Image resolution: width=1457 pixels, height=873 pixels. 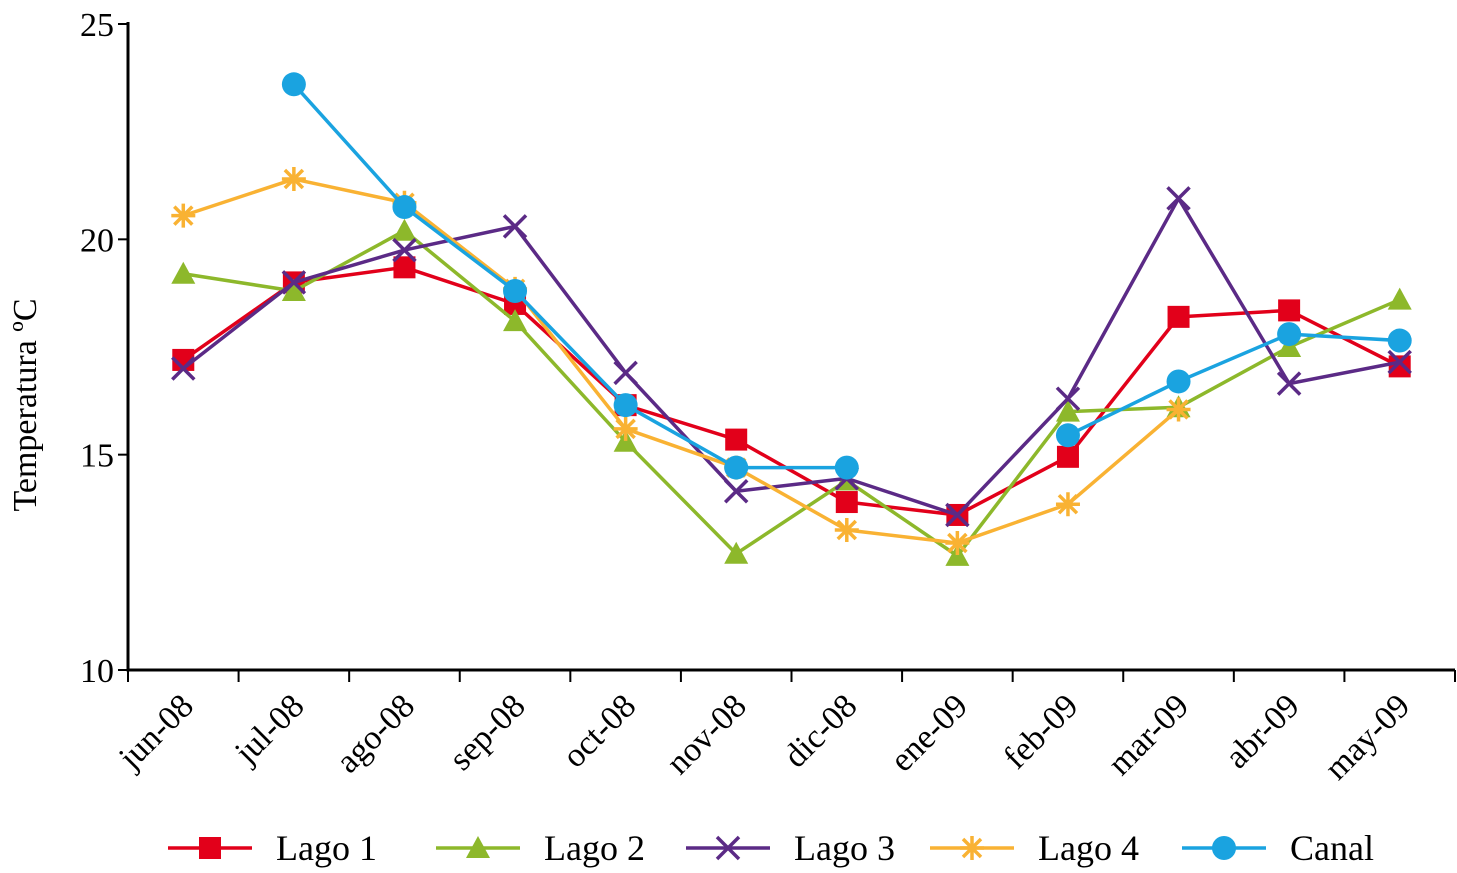 What do you see at coordinates (272, 848) in the screenshot?
I see `legend-item: Lago 1` at bounding box center [272, 848].